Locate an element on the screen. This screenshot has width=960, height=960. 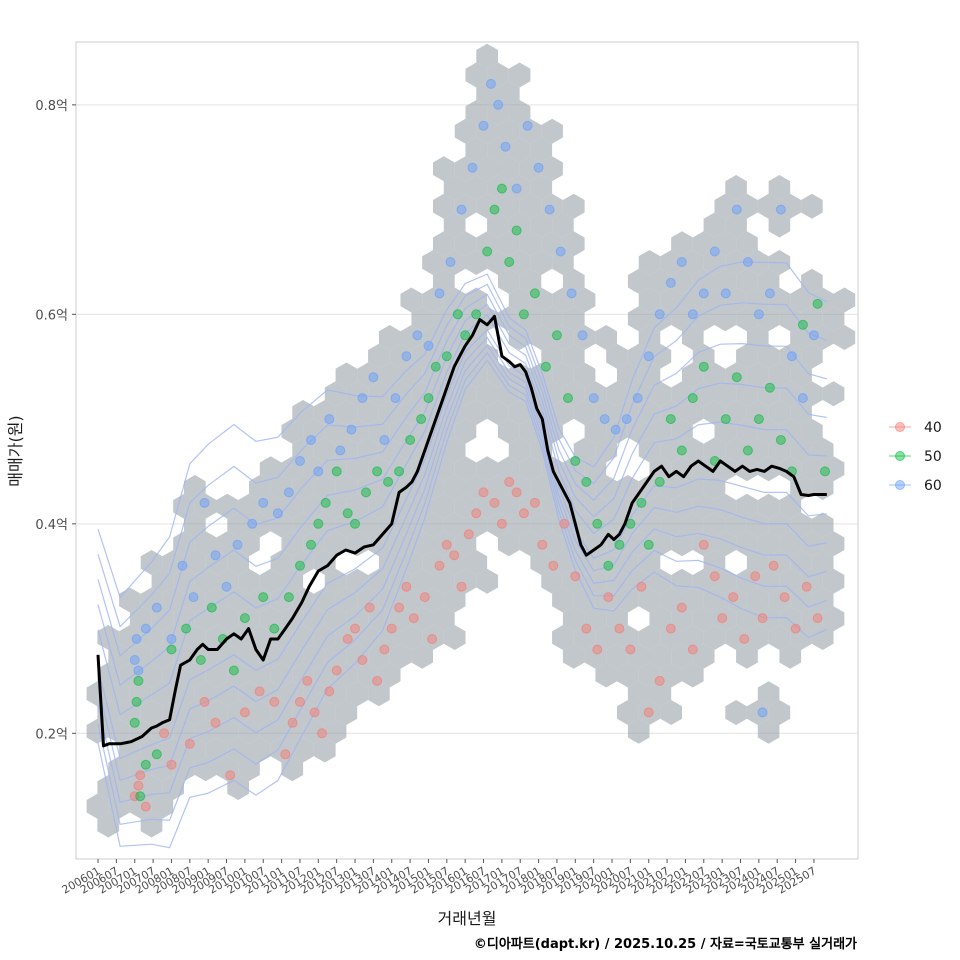
y-tick-label: 0.2억 is located at coordinates (51, 734).